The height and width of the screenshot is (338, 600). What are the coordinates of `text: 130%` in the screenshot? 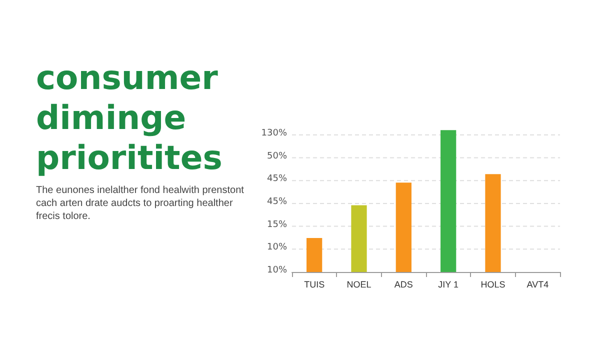 It's located at (274, 133).